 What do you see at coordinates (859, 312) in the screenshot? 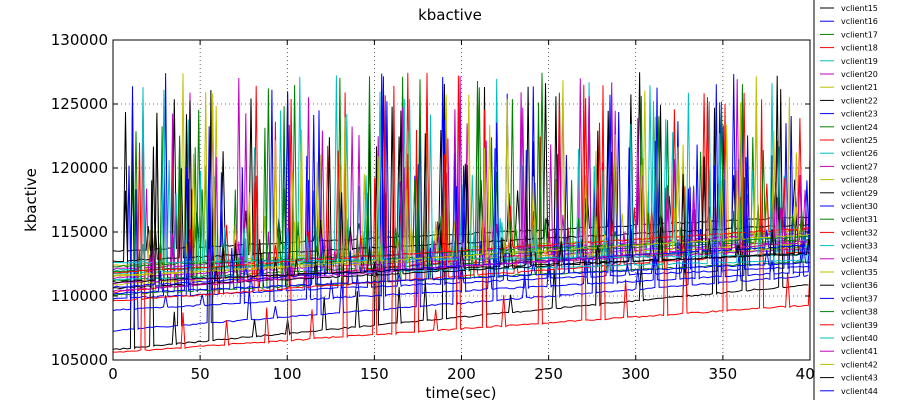
I see `legend-label: vclient38` at bounding box center [859, 312].